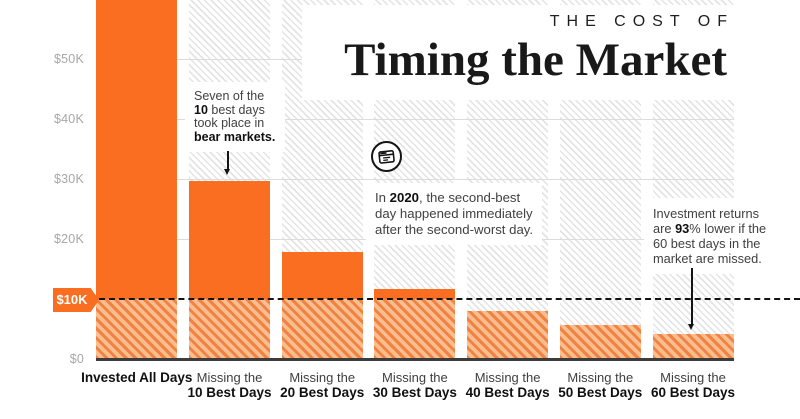 The width and height of the screenshot is (800, 419). Describe the element at coordinates (386, 156) in the screenshot. I see `calendar-icon` at that location.